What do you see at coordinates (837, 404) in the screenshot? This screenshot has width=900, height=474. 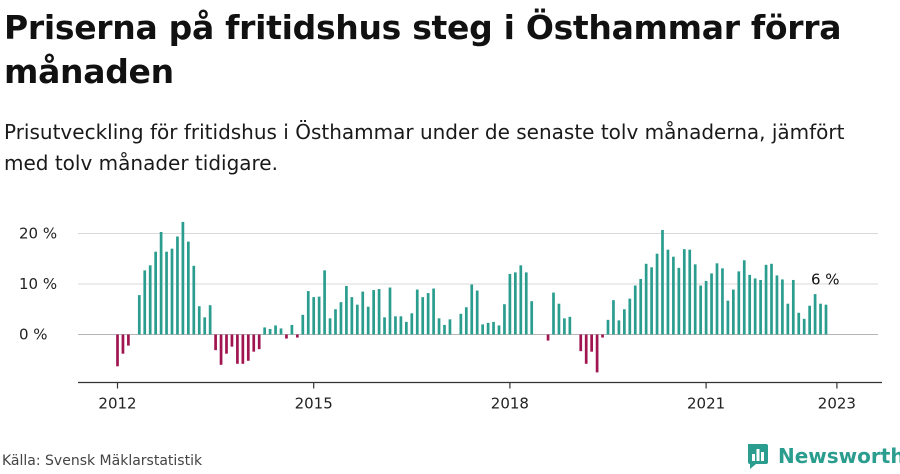 I see `x-tick-label: 2023` at bounding box center [837, 404].